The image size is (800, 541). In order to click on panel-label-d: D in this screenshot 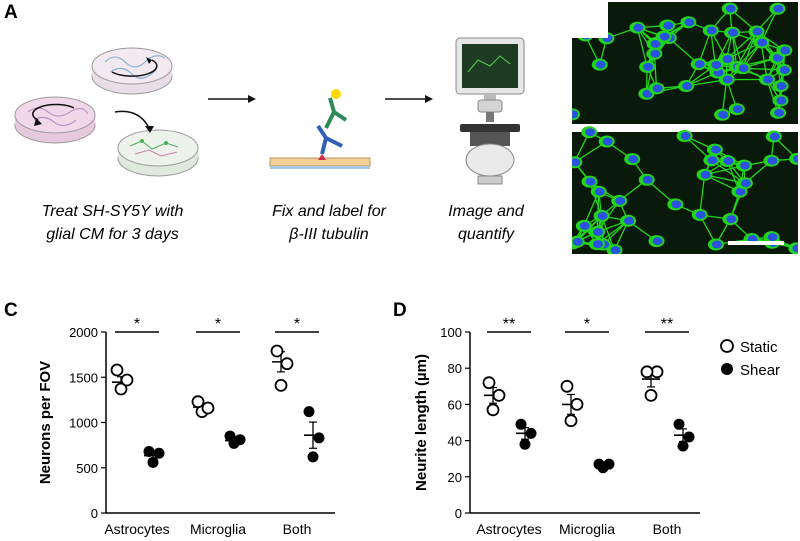, I will do `click(400, 310)`.